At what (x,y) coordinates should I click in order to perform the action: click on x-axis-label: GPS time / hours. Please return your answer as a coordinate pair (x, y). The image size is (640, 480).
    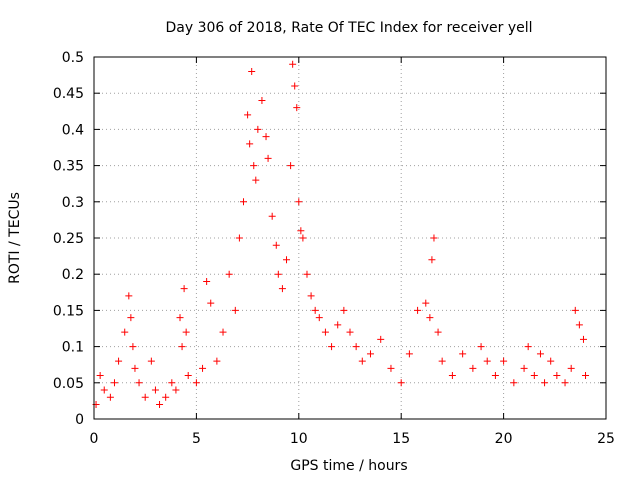
    Looking at the image, I should click on (348, 466).